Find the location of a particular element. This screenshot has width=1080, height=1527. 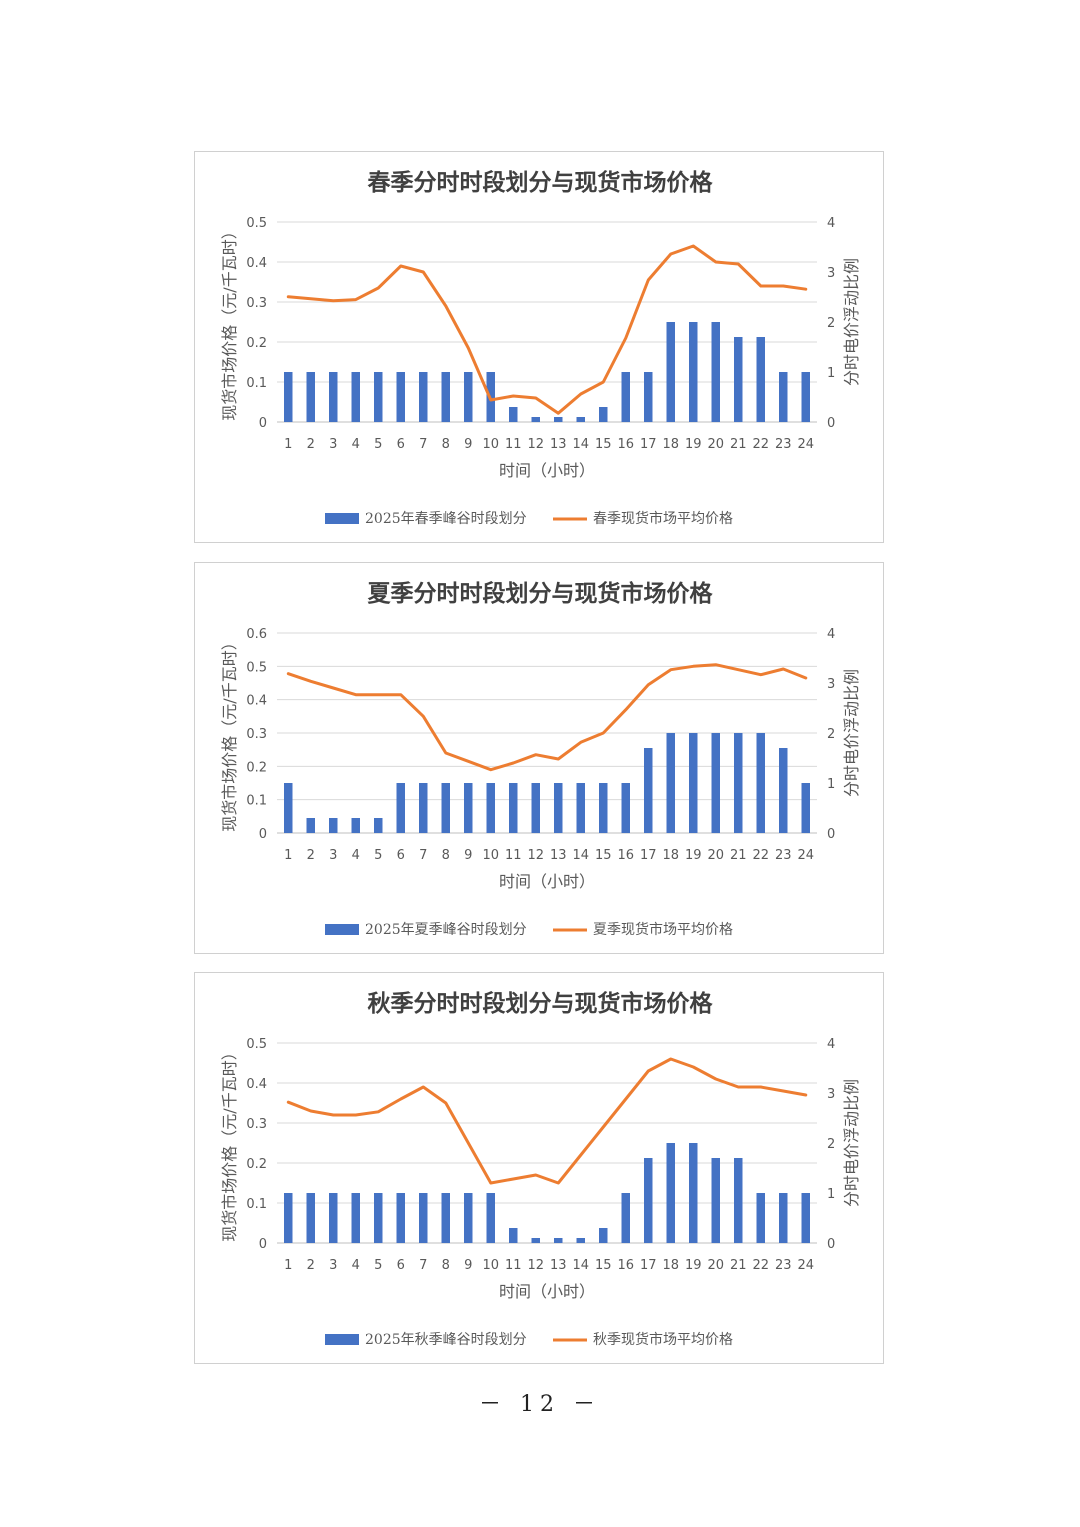

y-right-axis-title: 分时电价浮动比例 is located at coordinates (851, 322).